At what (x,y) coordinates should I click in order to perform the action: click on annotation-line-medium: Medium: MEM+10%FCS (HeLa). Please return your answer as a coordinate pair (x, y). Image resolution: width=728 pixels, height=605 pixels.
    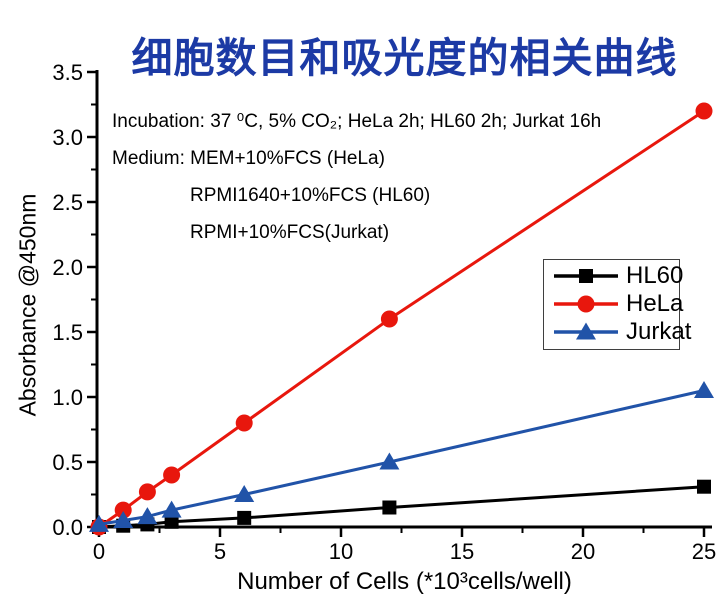
    Looking at the image, I should click on (248, 158).